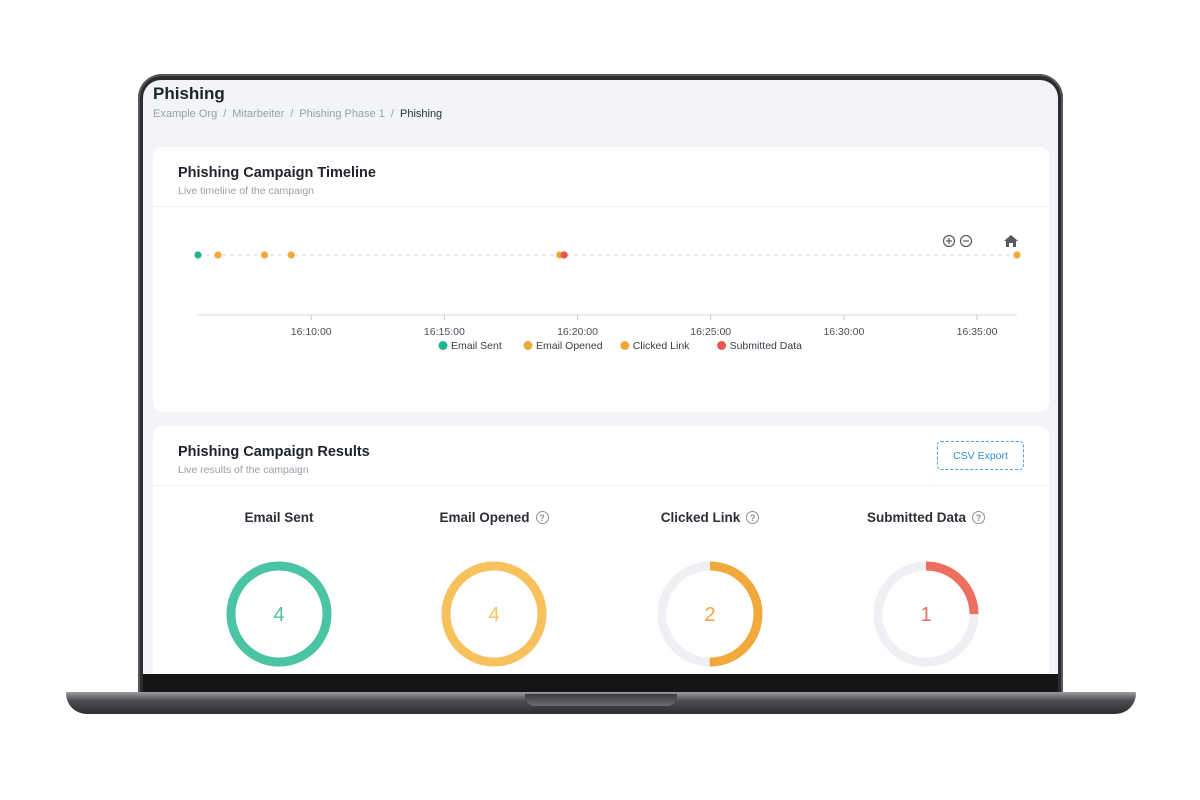  I want to click on results-title: Phishing Campaign Results, so click(274, 452).